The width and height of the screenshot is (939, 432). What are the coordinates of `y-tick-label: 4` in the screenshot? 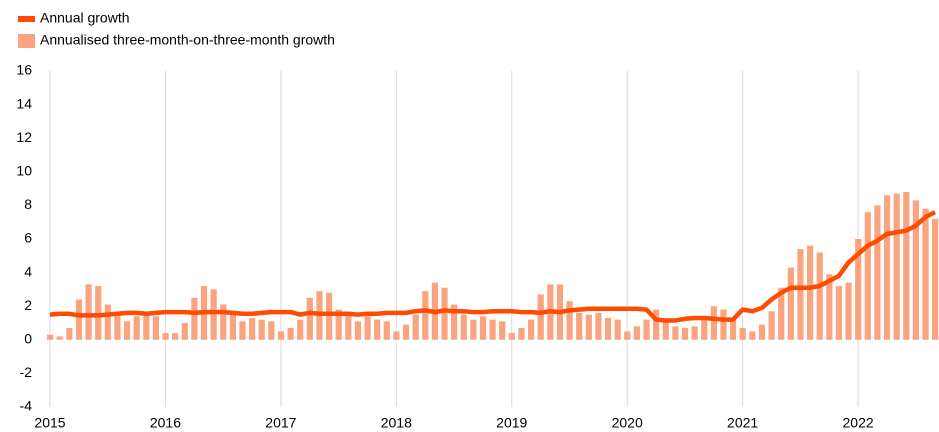 It's located at (28, 271).